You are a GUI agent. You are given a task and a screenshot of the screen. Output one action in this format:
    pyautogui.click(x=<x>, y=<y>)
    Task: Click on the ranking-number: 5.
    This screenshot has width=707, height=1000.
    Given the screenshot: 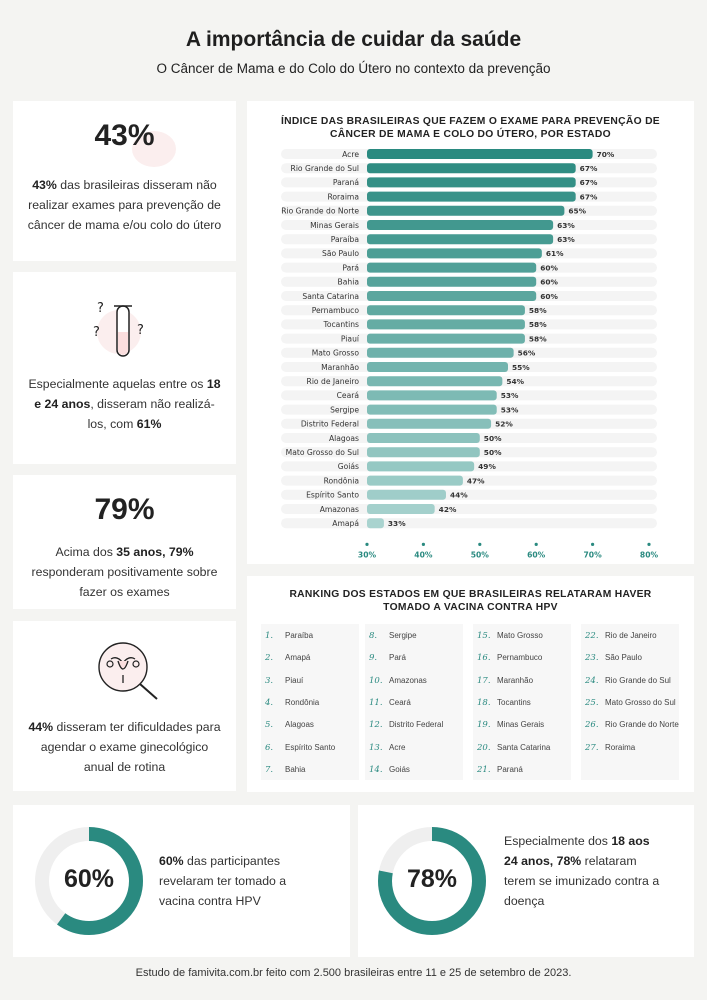 What is the action you would take?
    pyautogui.click(x=269, y=725)
    